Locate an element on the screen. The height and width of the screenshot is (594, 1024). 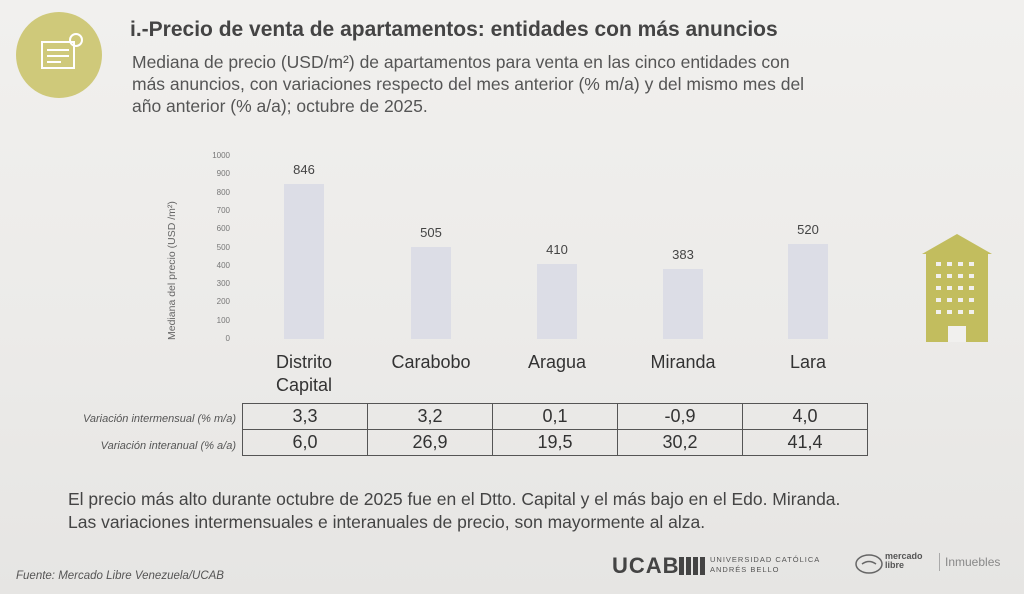
bar-value-label: 505 is located at coordinates (431, 232).